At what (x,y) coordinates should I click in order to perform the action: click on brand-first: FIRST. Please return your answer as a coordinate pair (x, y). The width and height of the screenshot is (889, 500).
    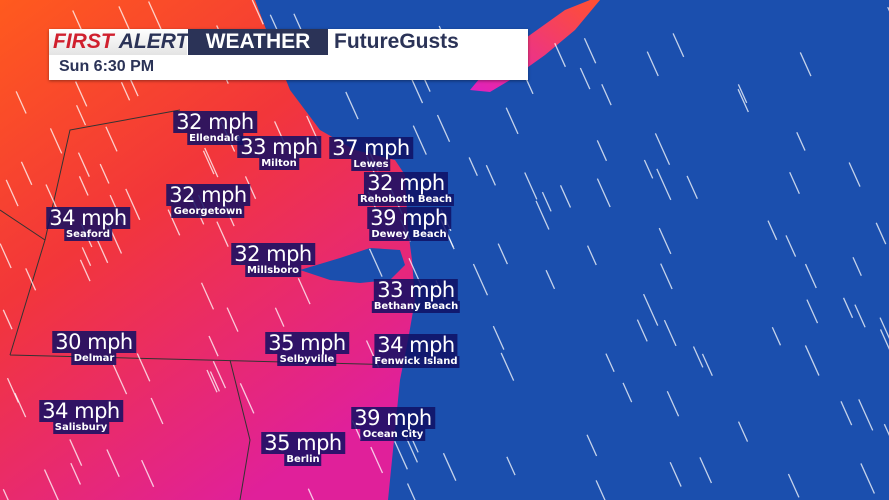
    Looking at the image, I should click on (83, 41).